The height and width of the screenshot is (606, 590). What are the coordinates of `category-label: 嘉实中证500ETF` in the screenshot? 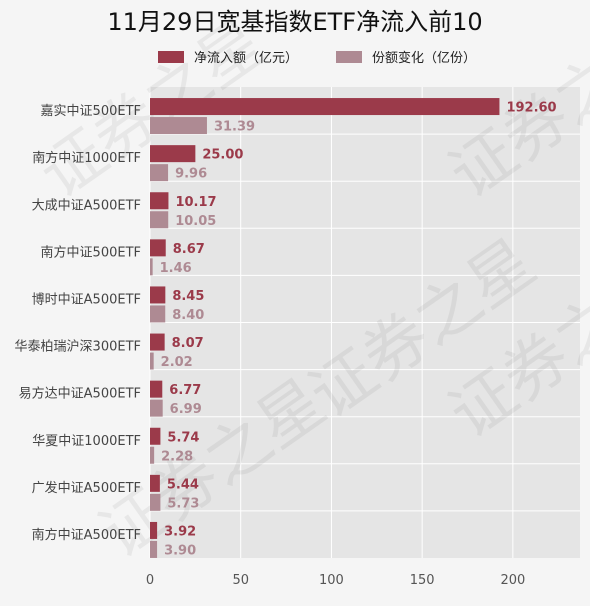 It's located at (91, 111).